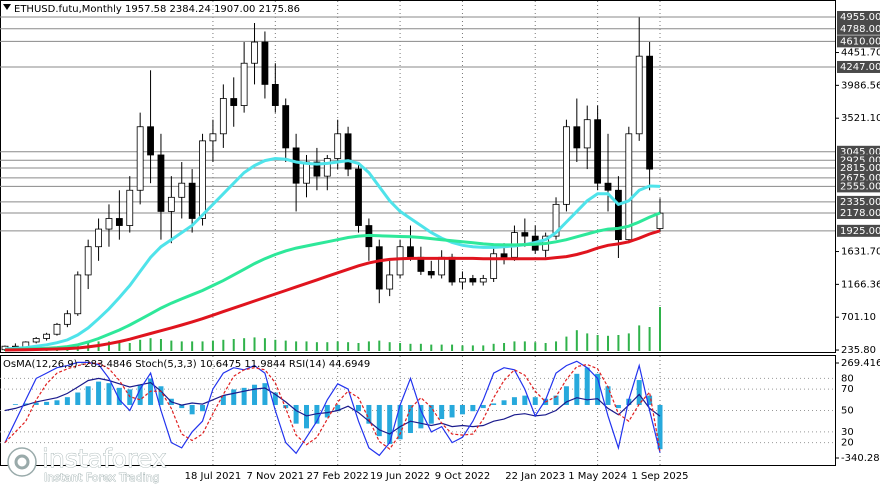  I want to click on level-label: 2555.00, so click(860, 186).